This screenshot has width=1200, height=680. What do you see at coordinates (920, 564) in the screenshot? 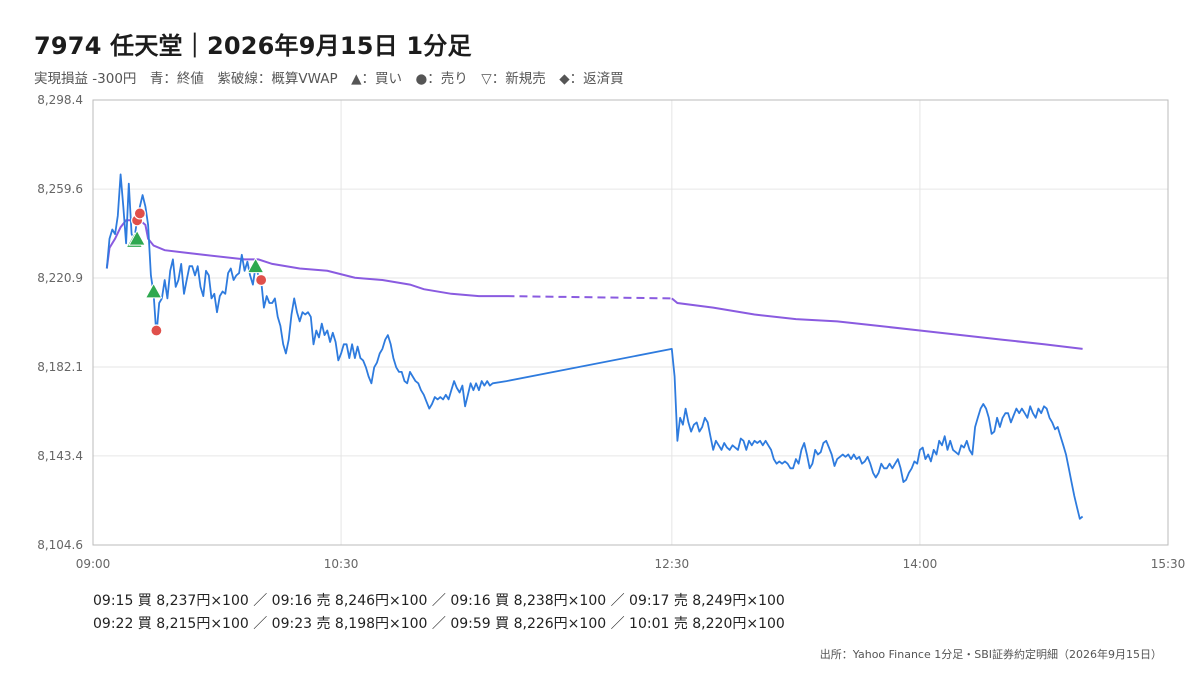
I see `x-tick-label: 14:00` at bounding box center [920, 564].